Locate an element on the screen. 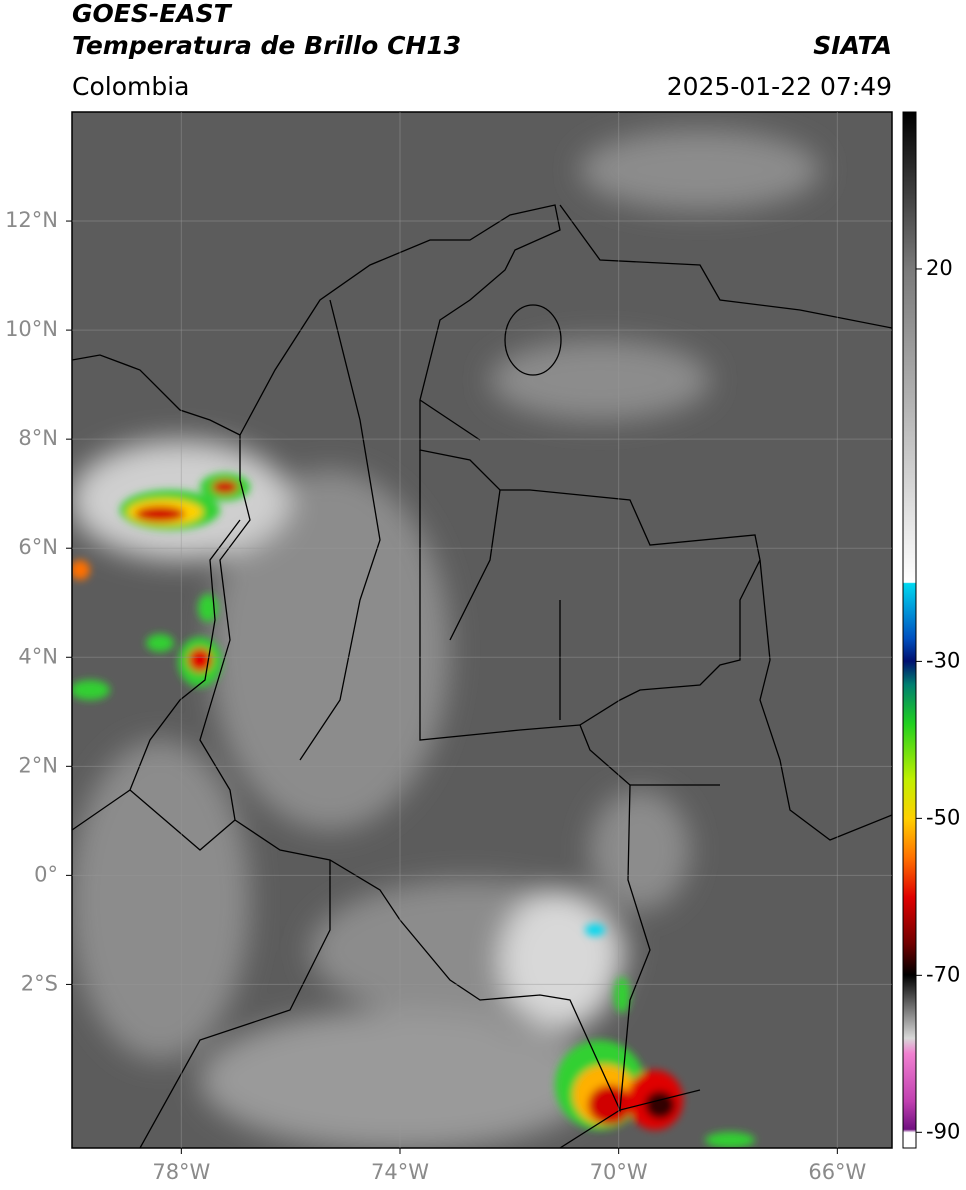 The image size is (966, 1190). y-tick-label: 4°N is located at coordinates (38, 656).